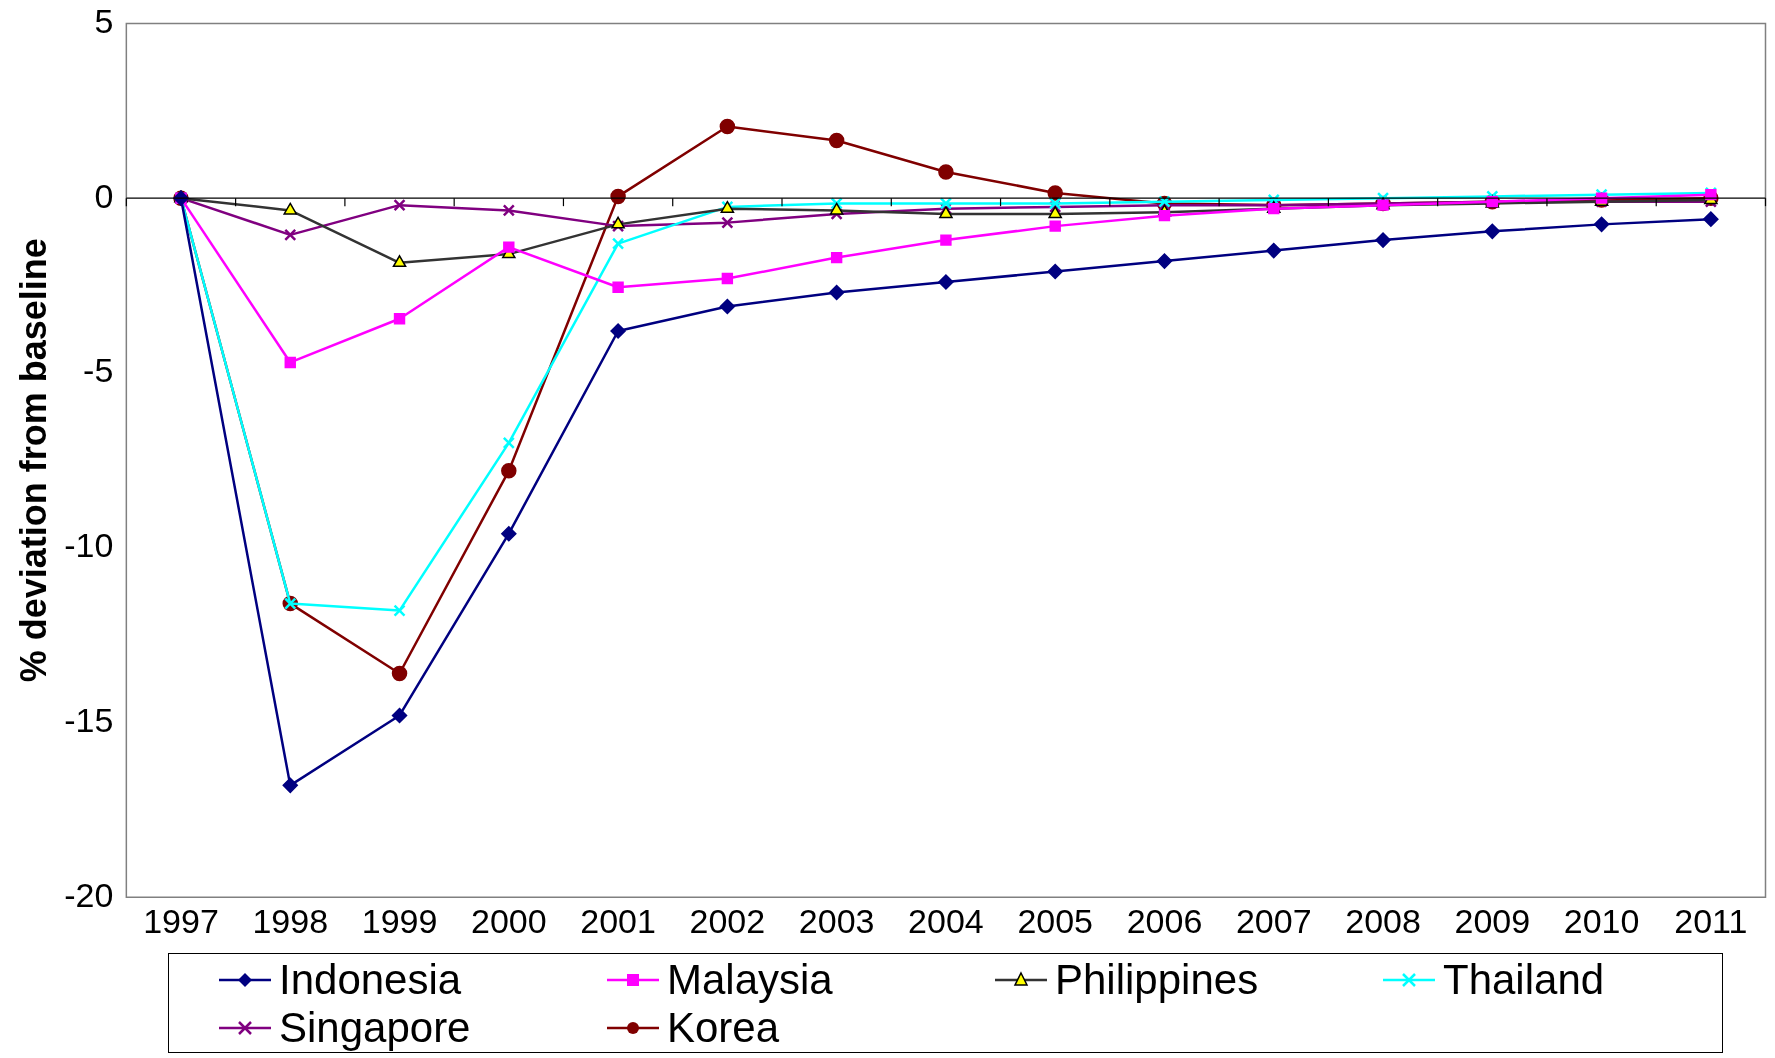 The height and width of the screenshot is (1058, 1775). Describe the element at coordinates (89, 545) in the screenshot. I see `y-tick-label: -10` at that location.